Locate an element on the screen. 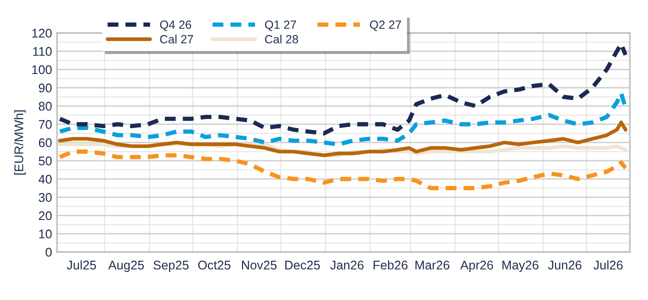 The width and height of the screenshot is (648, 300). y-tick-label: 40 is located at coordinates (45, 179).